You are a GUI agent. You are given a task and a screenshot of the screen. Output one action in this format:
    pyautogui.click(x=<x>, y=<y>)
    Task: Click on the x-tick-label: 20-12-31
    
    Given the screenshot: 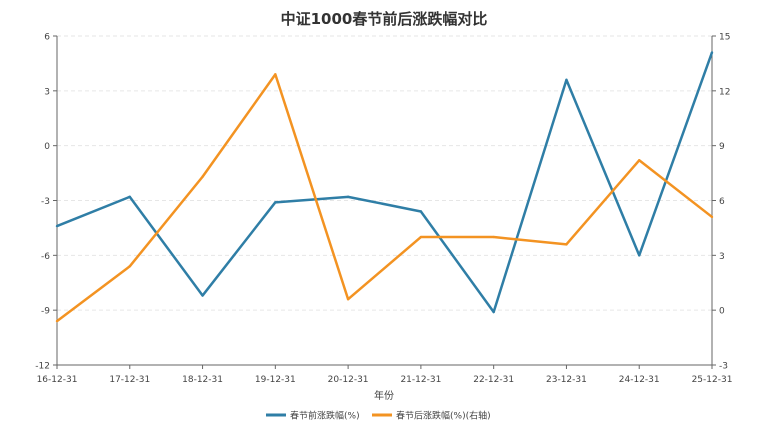 What is the action you would take?
    pyautogui.click(x=348, y=380)
    